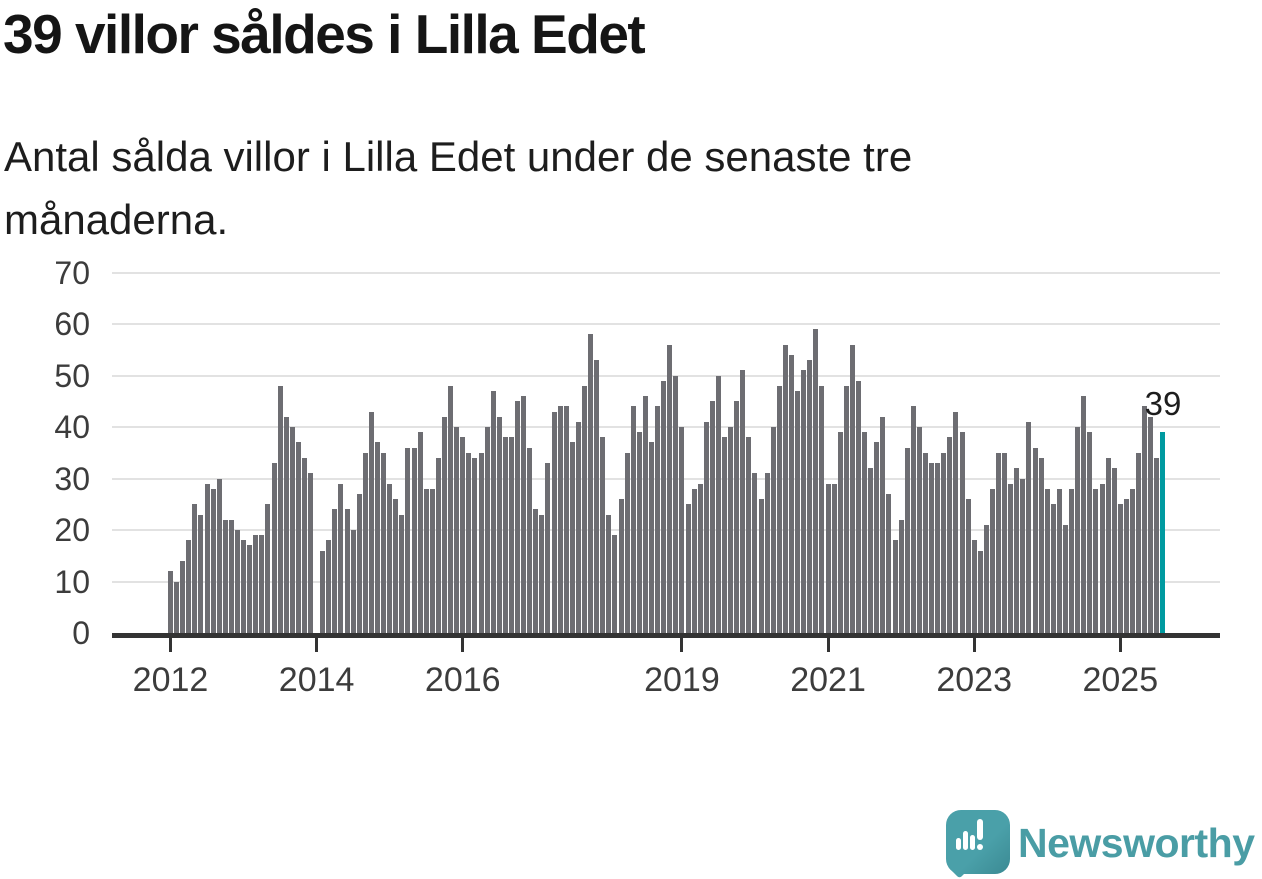  Describe the element at coordinates (974, 680) in the screenshot. I see `x-axis-label-2023: 2023` at that location.